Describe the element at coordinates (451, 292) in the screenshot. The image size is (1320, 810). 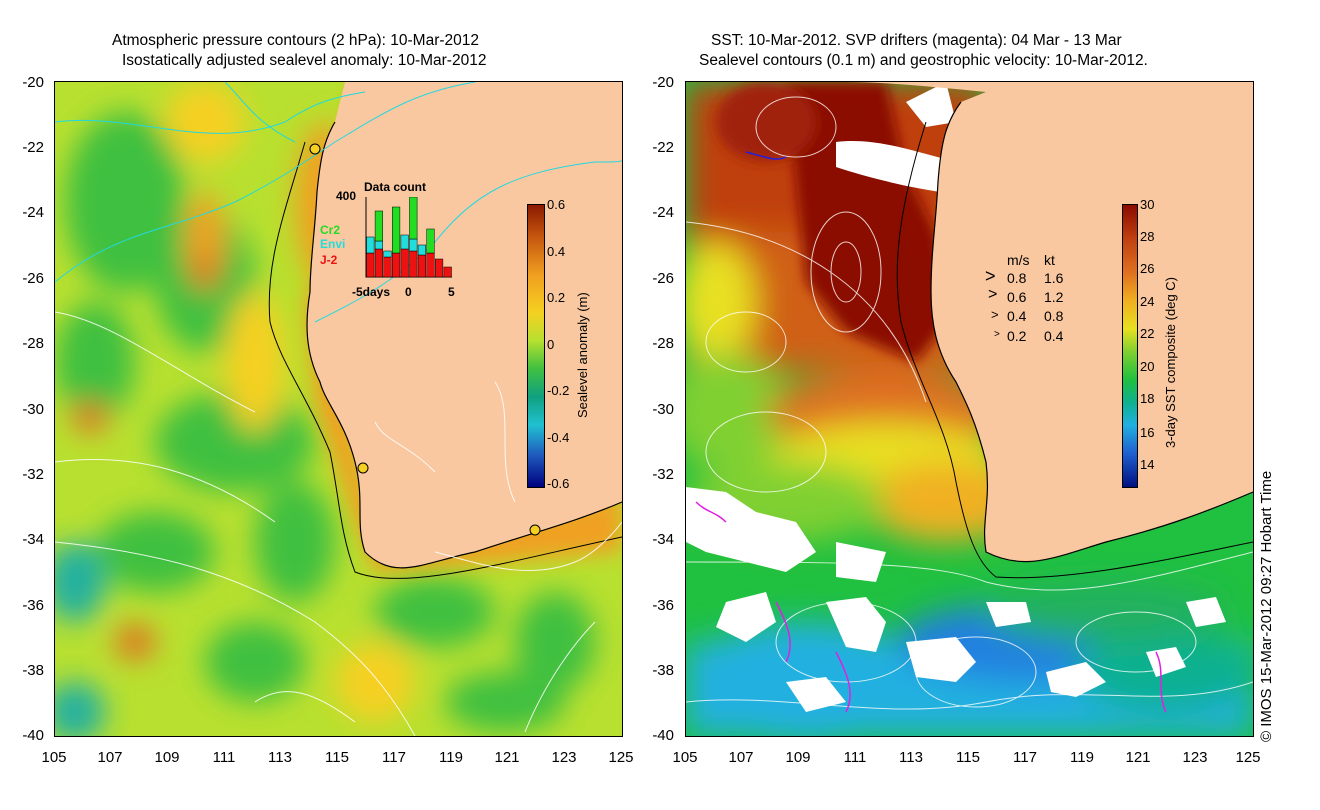
I see `inset-x-label: 5` at that location.